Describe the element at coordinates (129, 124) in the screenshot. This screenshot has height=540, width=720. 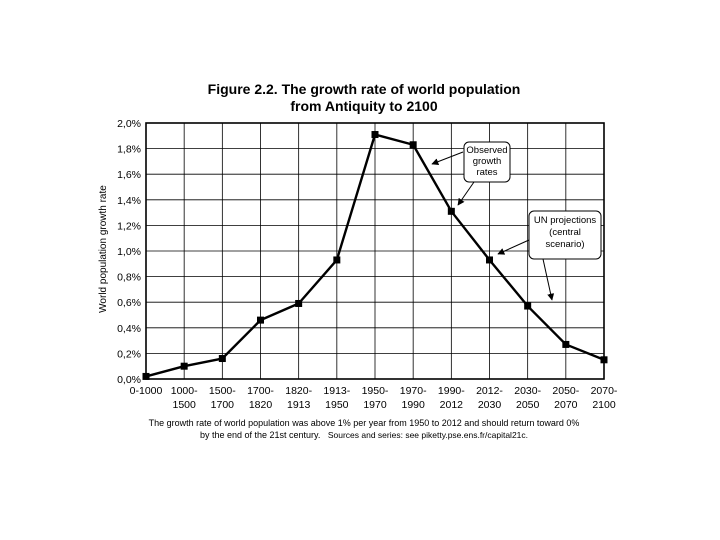
I see `y-tick-label: 2,0%` at that location.